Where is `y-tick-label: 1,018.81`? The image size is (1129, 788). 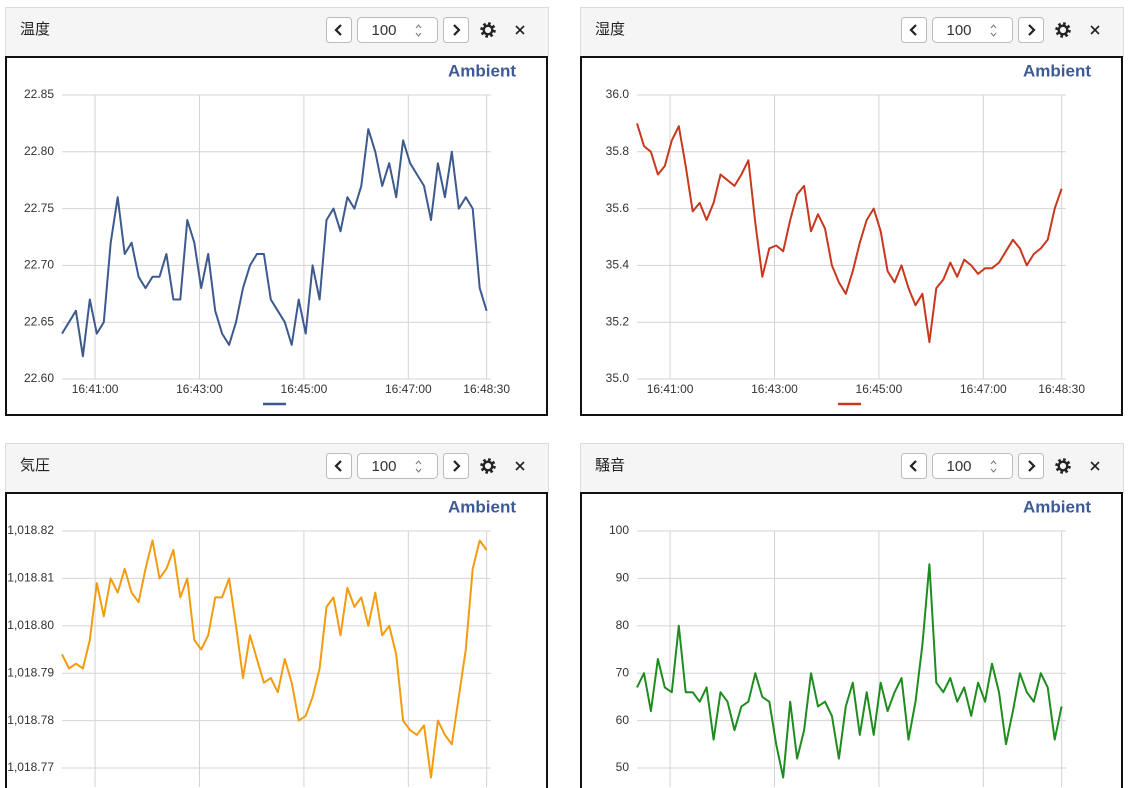 y-tick-label: 1,018.81 is located at coordinates (30, 578).